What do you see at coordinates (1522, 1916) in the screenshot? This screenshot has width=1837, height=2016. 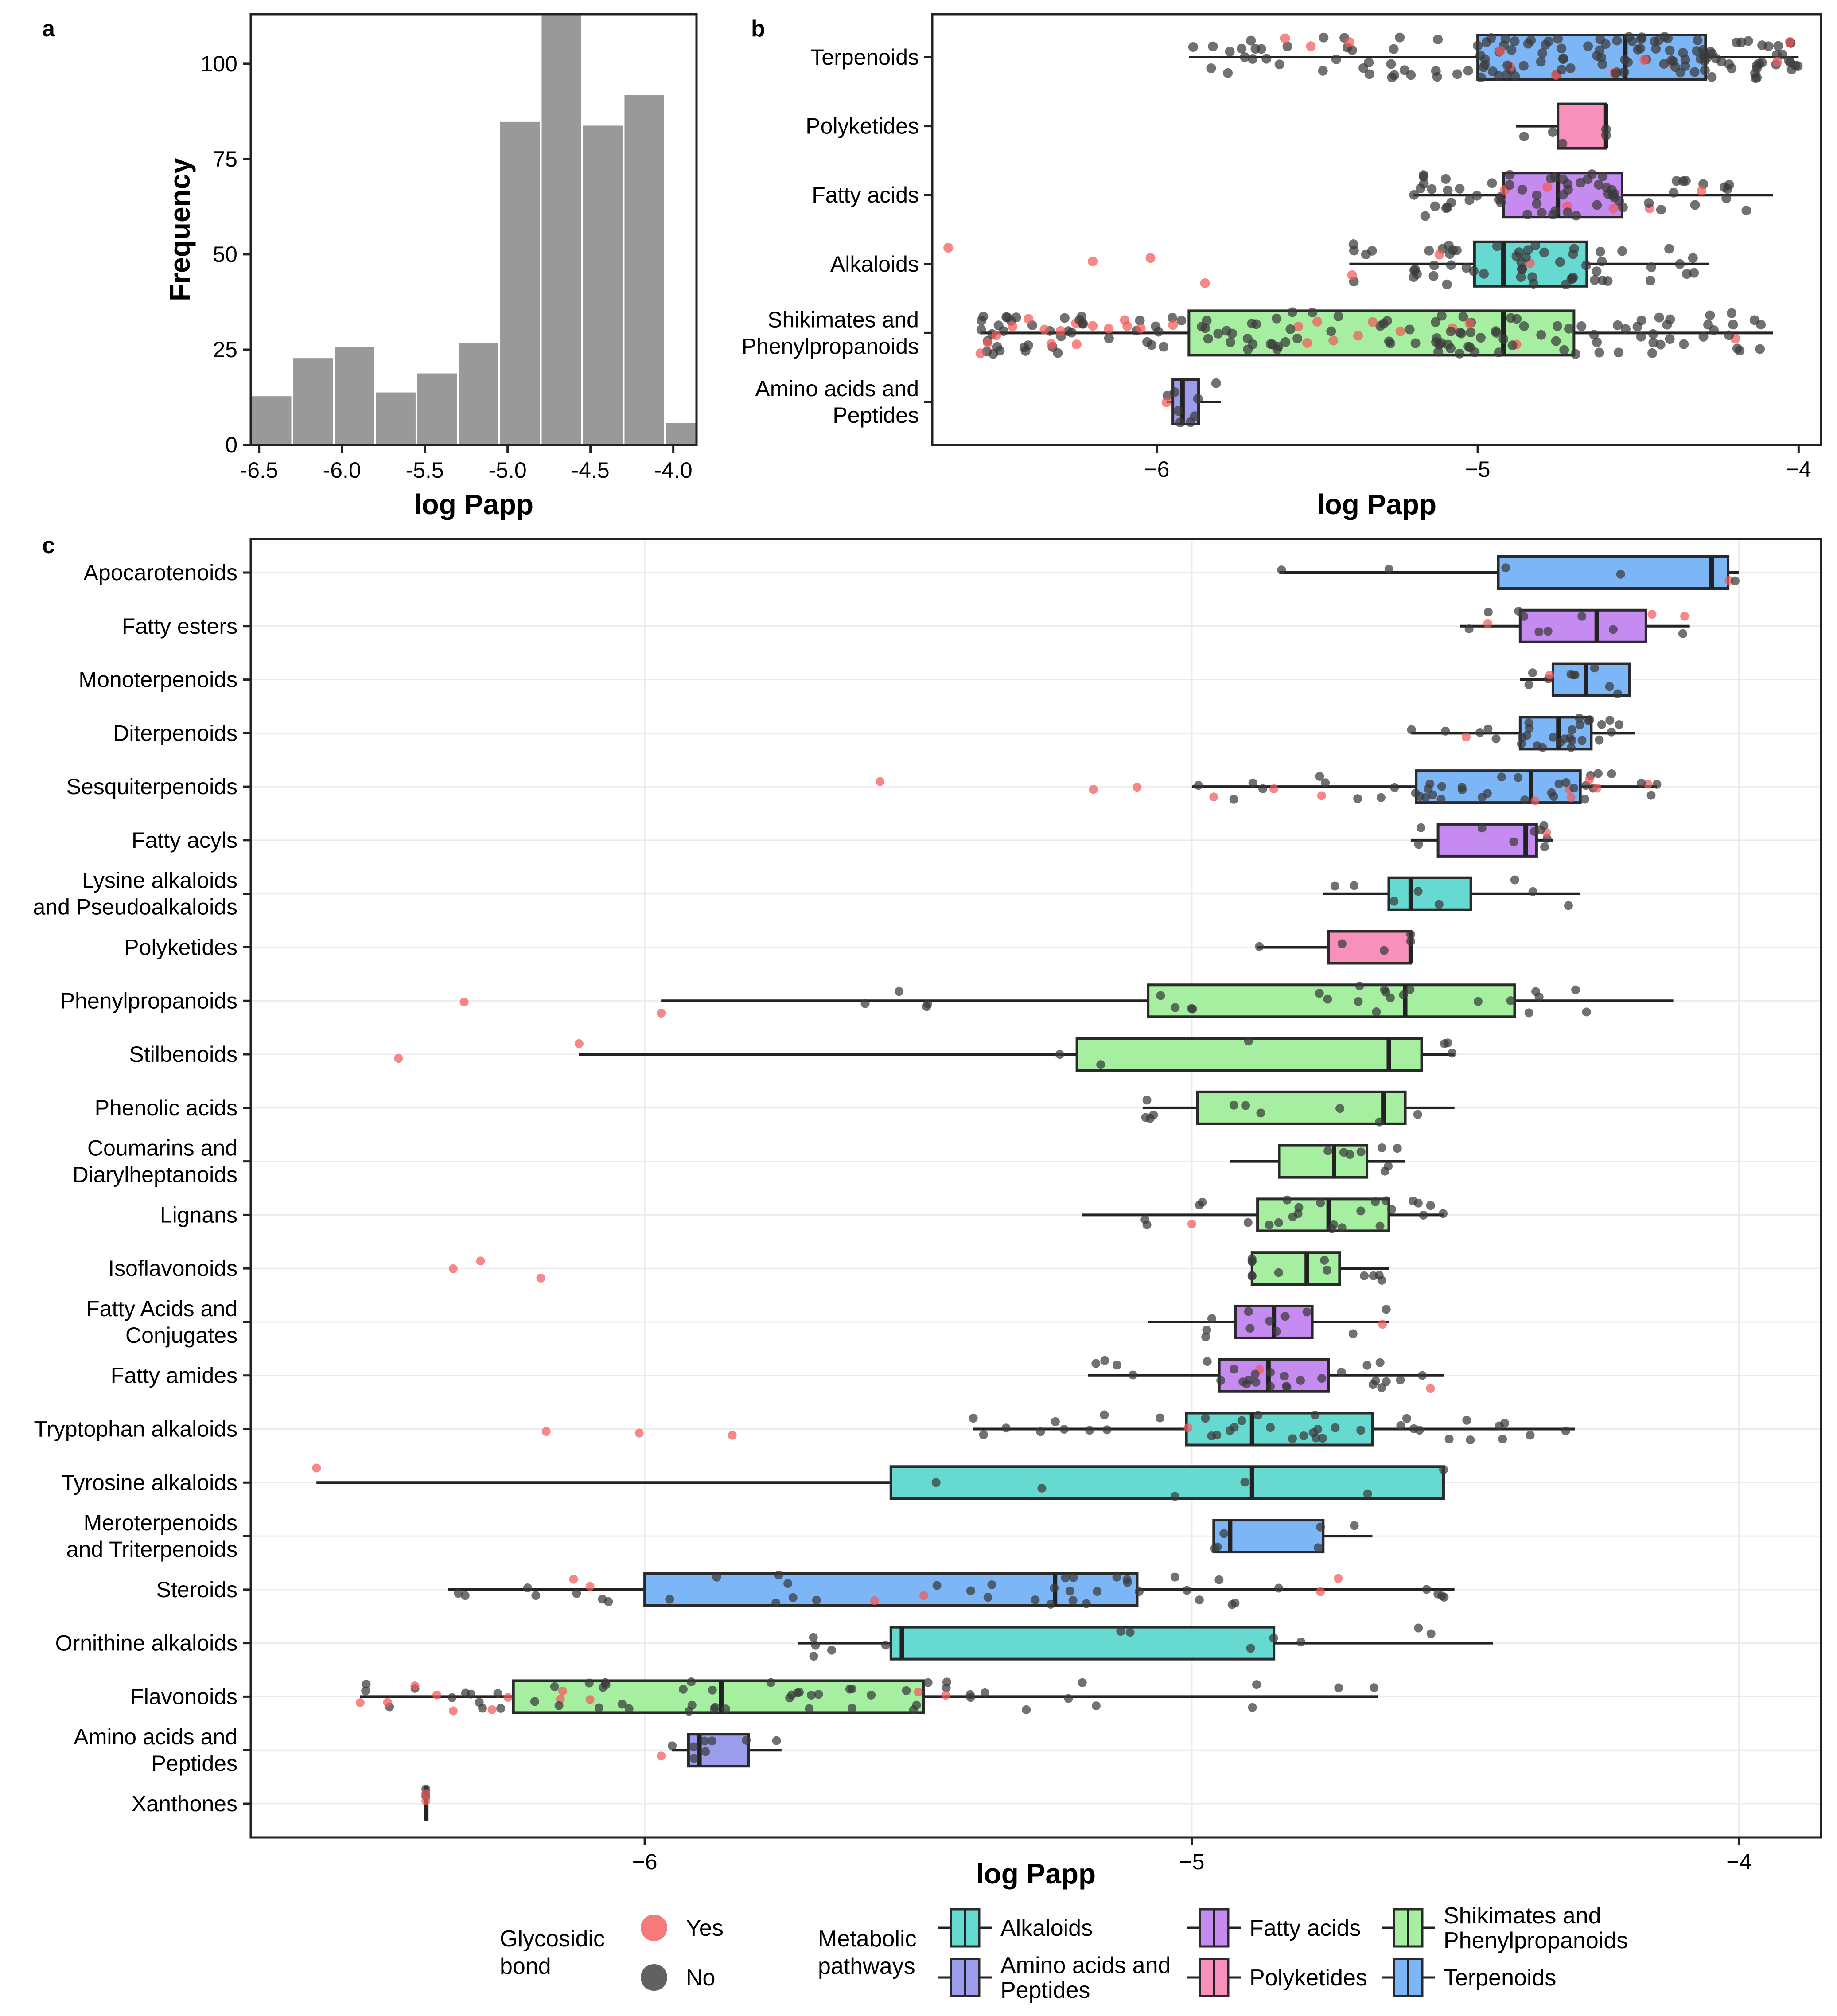 I see `legend-pathway-label: Shikimates and` at bounding box center [1522, 1916].